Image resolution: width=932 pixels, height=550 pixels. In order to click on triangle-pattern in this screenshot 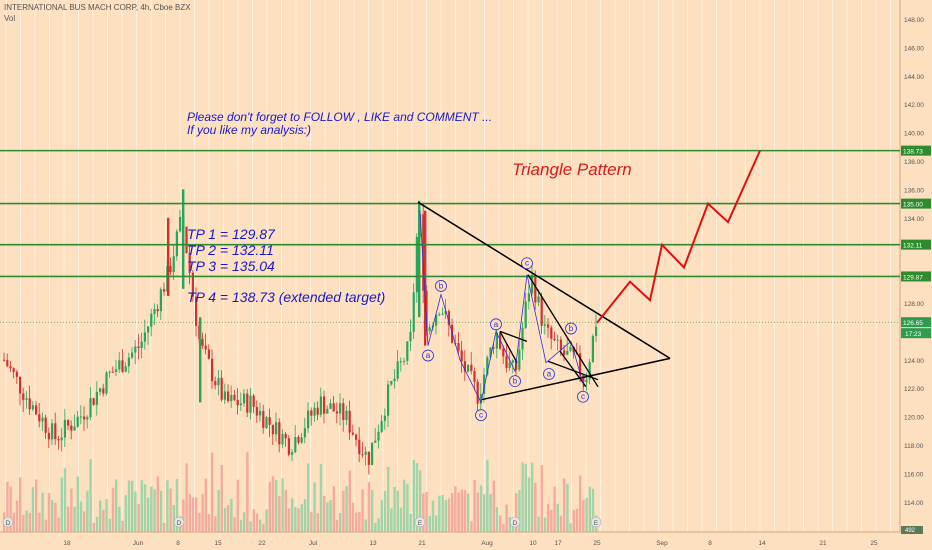, I will do `click(544, 301)`.